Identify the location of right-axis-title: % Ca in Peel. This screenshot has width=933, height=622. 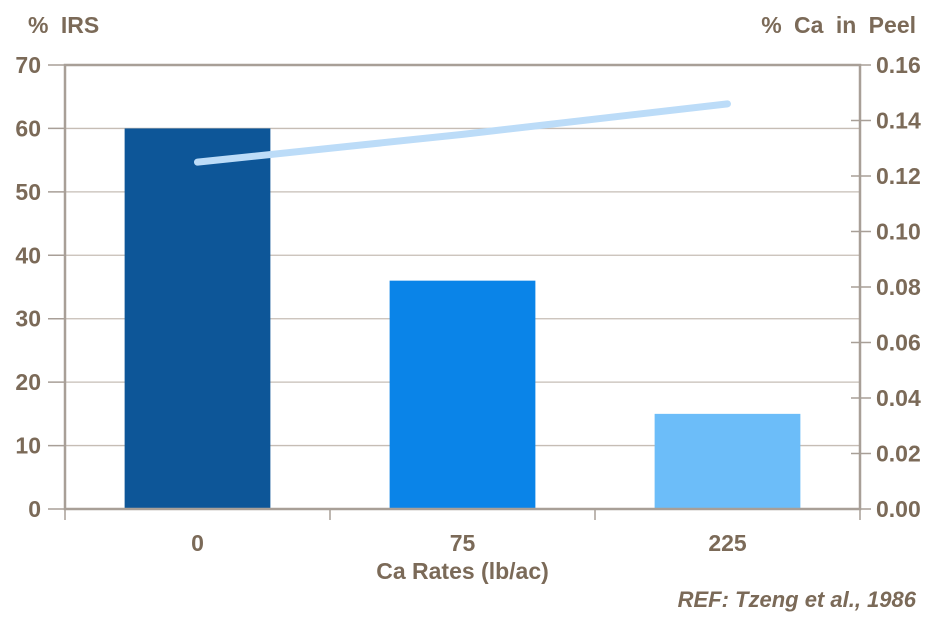
(838, 25).